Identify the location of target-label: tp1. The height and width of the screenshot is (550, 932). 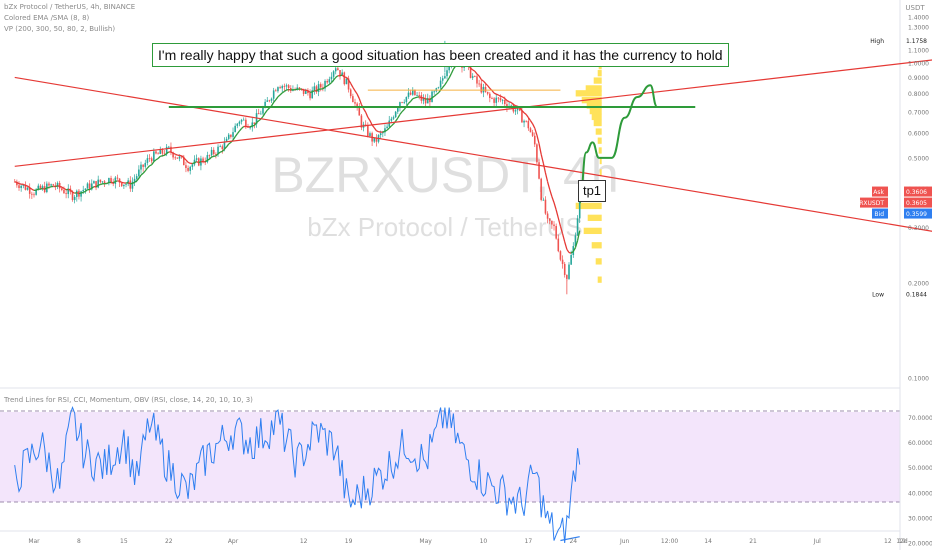
(592, 191).